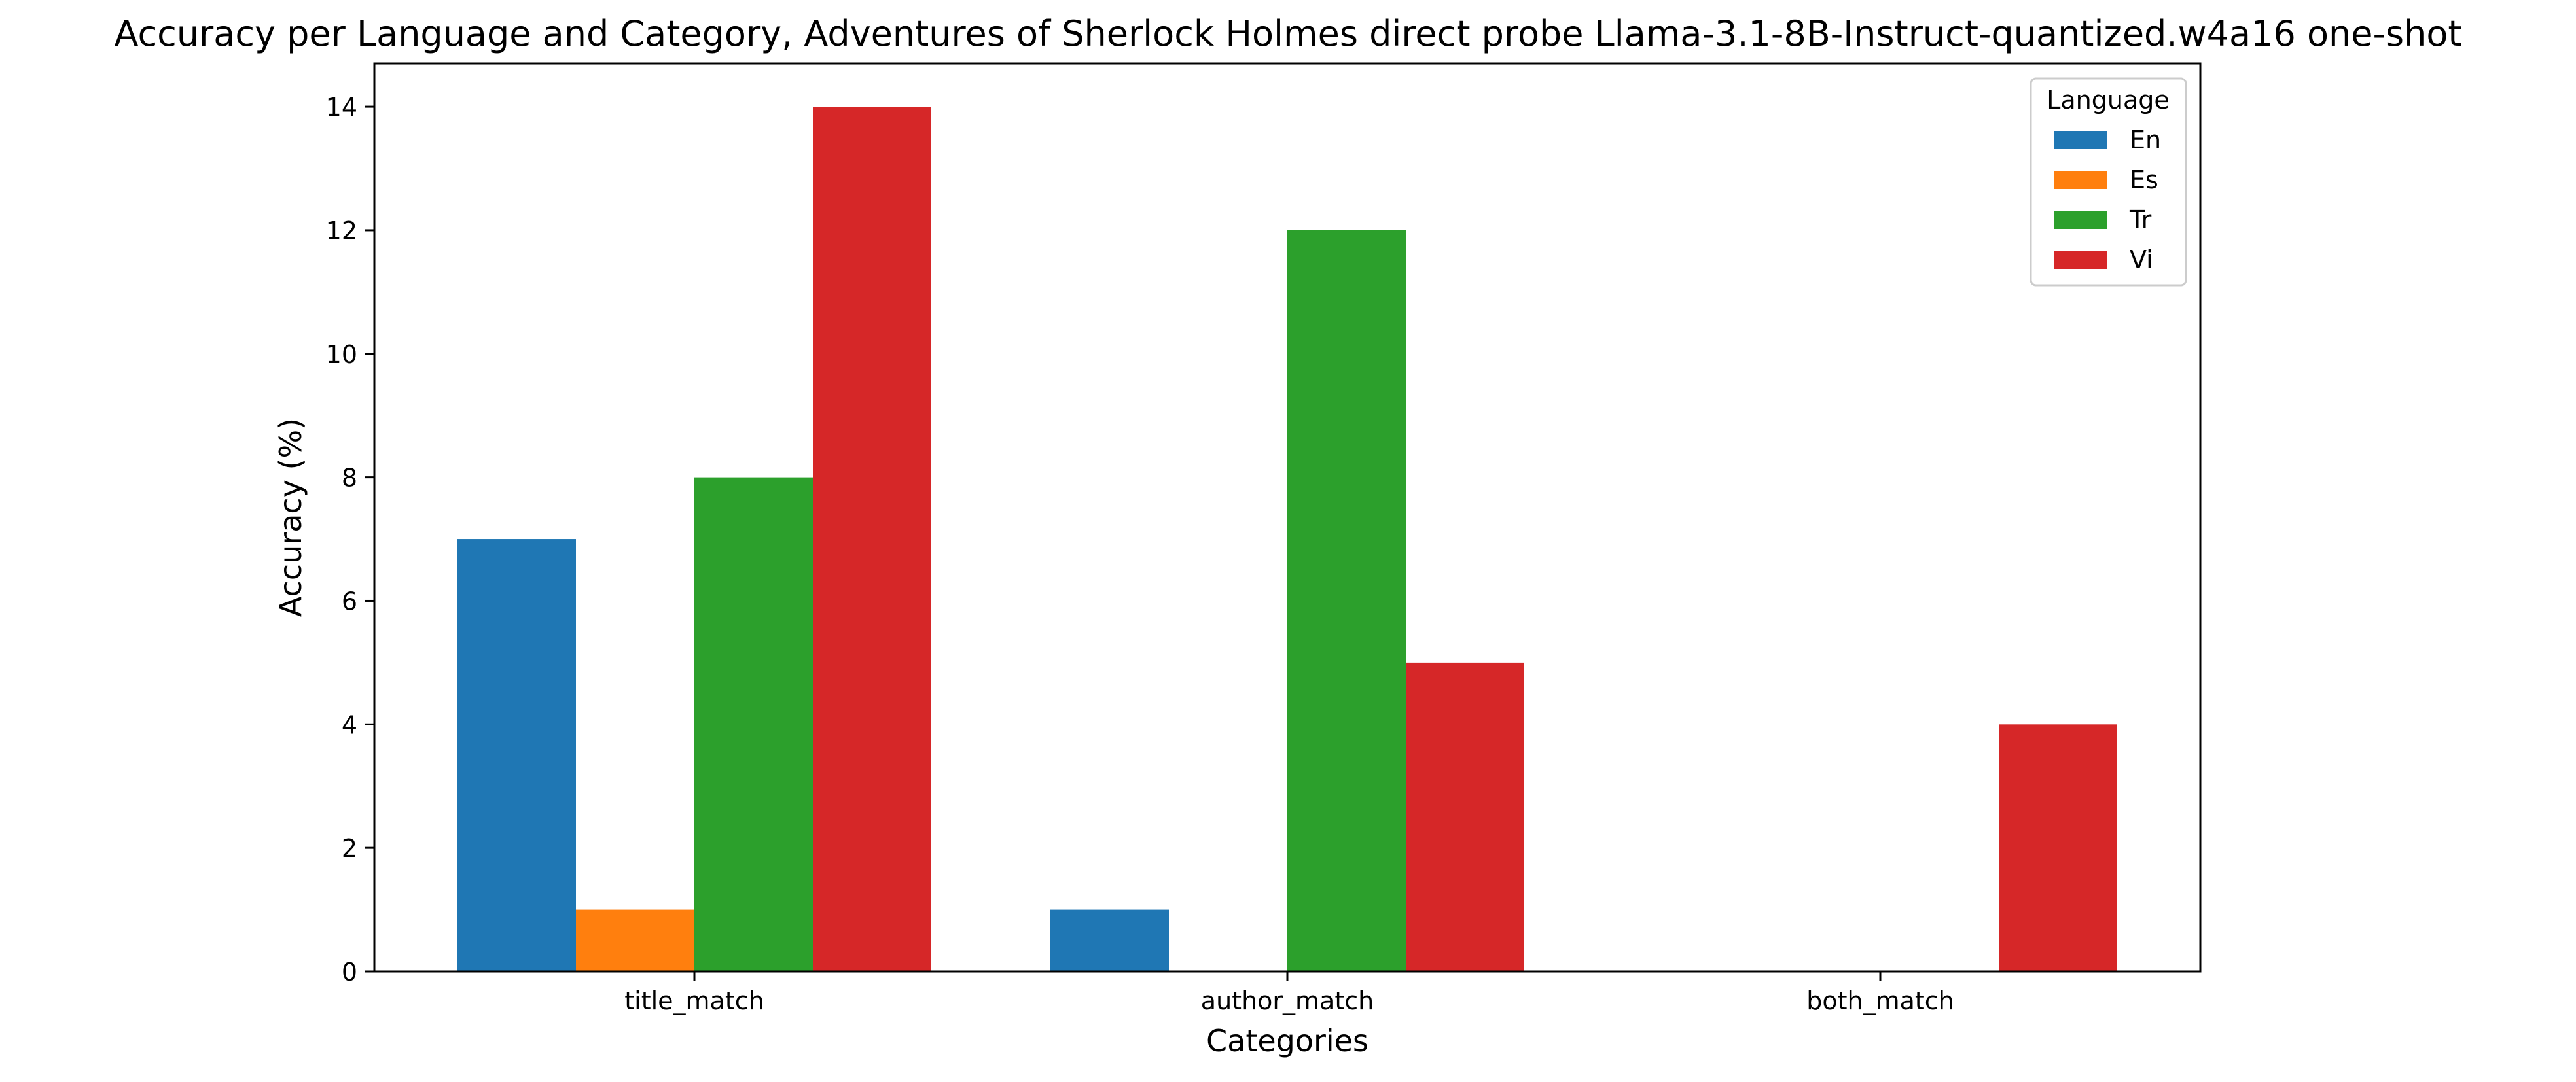  Describe the element at coordinates (2107, 200) in the screenshot. I see `legend-items: En Es Tr Vi` at that location.